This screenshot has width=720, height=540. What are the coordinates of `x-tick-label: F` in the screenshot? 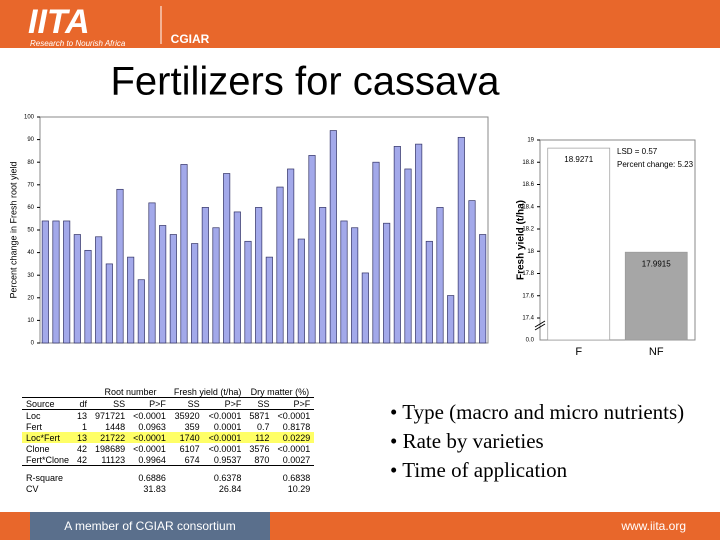 It's located at (578, 352).